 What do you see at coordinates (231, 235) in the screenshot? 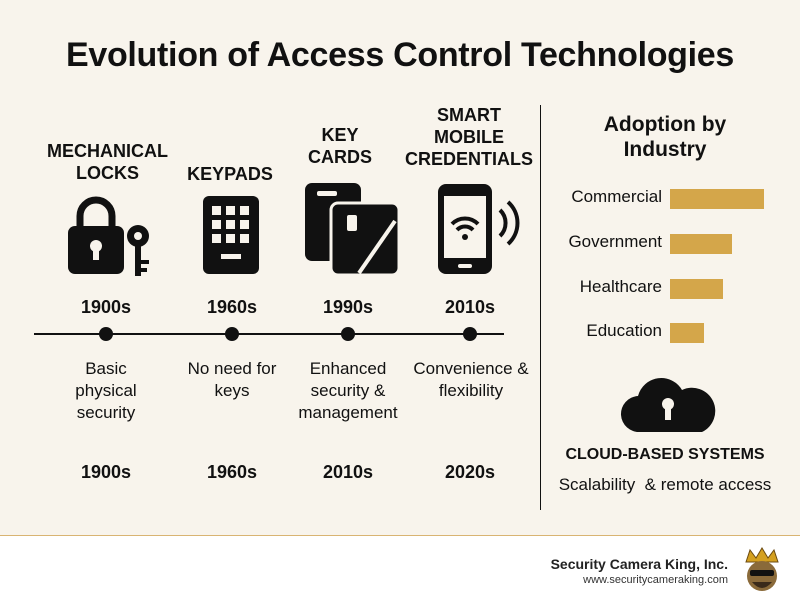
I see `keypad-icon` at bounding box center [231, 235].